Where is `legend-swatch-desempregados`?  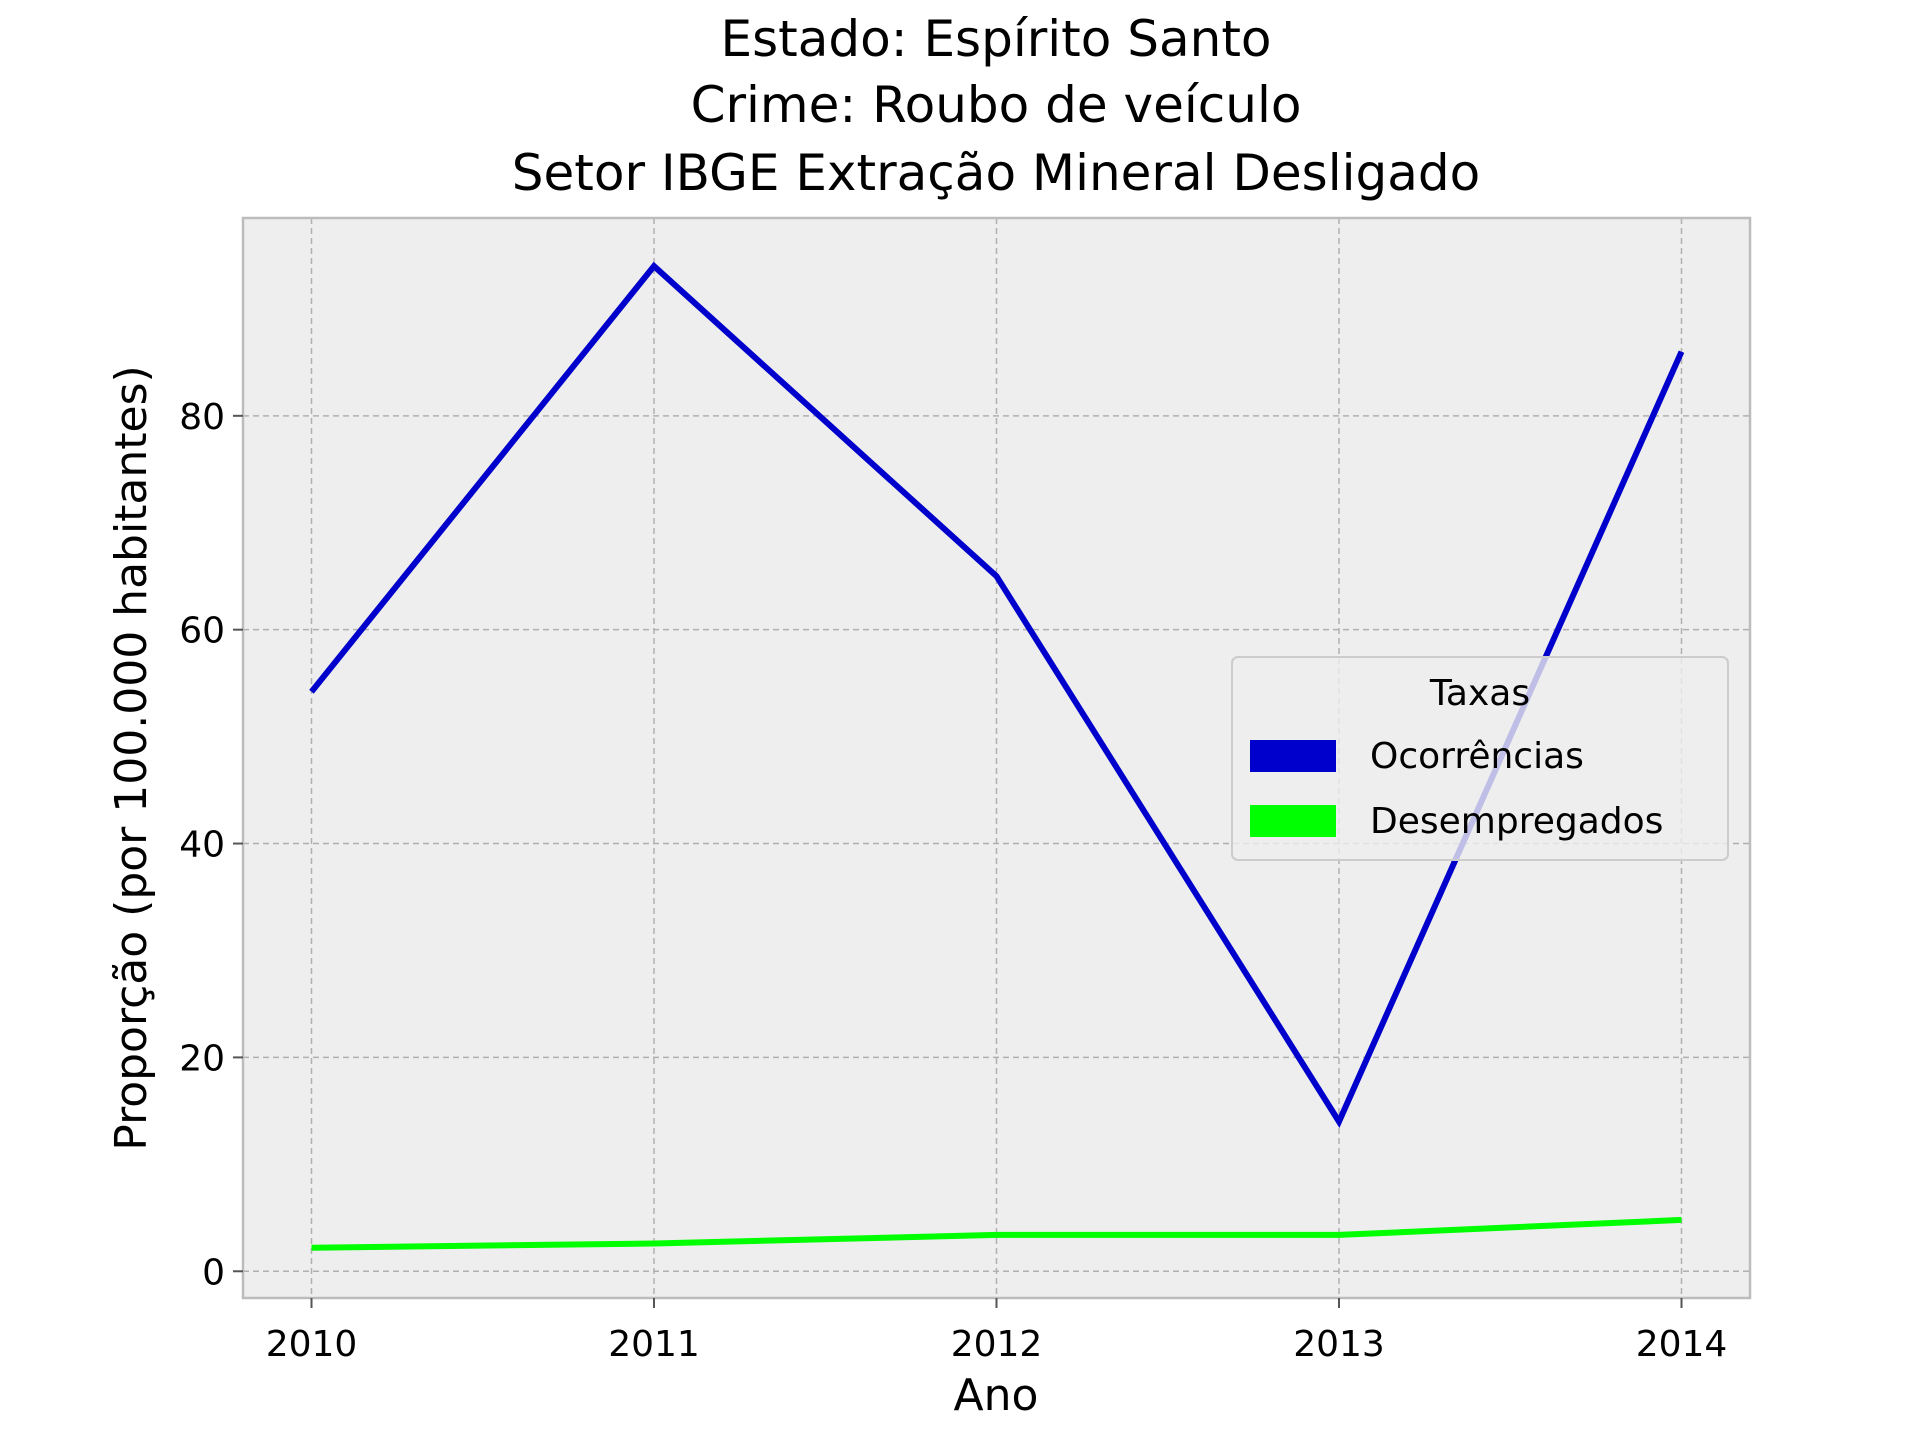
legend-swatch-desempregados is located at coordinates (1293, 821).